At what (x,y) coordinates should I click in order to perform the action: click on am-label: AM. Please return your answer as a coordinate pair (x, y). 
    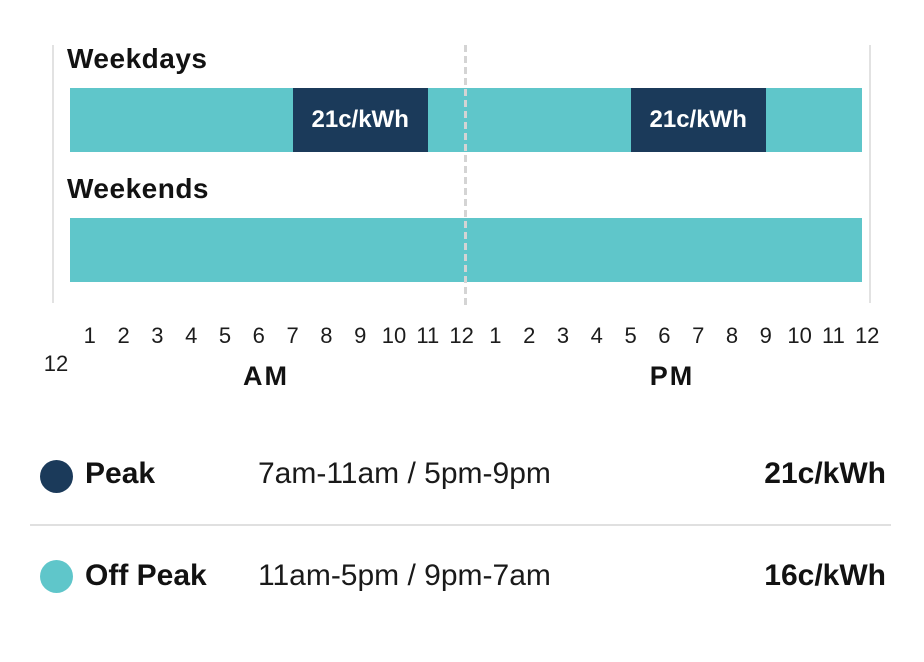
    Looking at the image, I should click on (266, 376).